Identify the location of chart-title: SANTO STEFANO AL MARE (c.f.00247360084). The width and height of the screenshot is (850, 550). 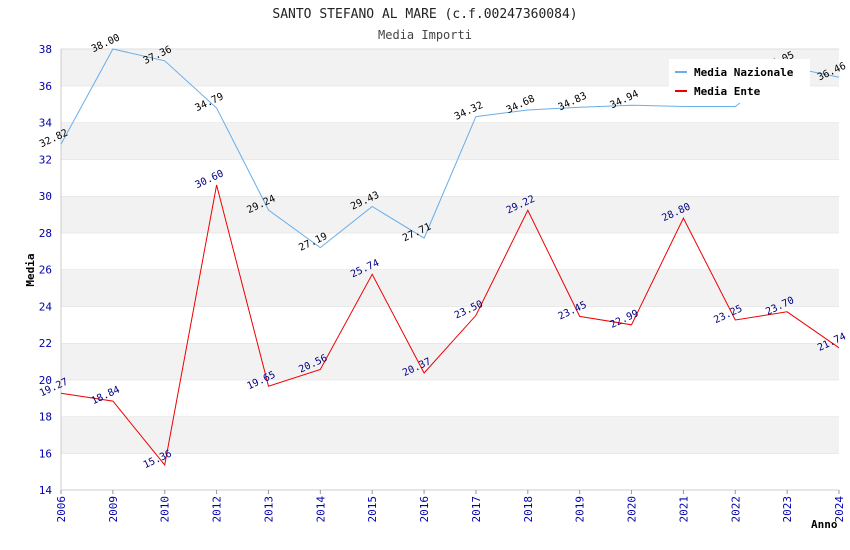
(424, 14).